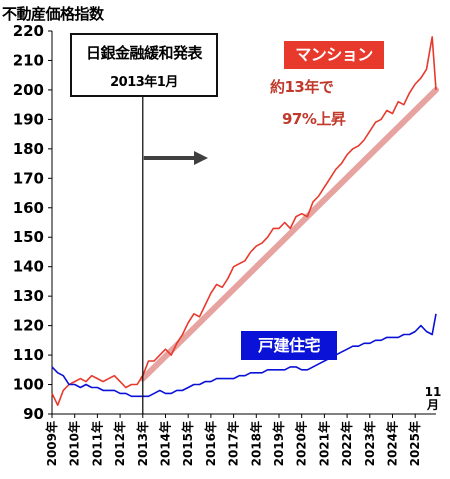 This screenshot has width=450, height=479. Describe the element at coordinates (96, 443) in the screenshot. I see `x-tick-label: 2011年` at that location.